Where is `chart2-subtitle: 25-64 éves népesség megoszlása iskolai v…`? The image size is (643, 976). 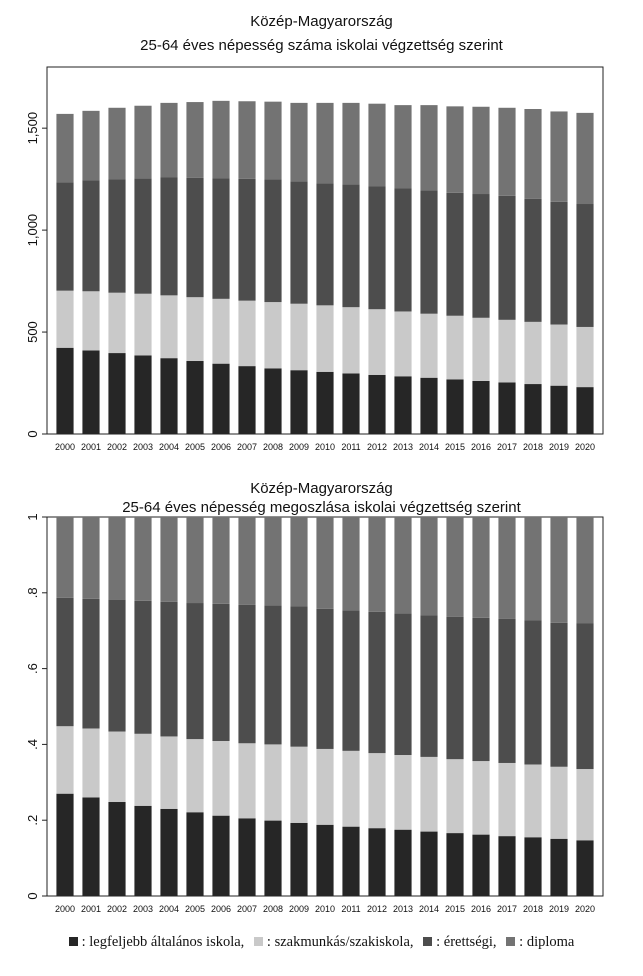
chart2-subtitle: 25-64 éves népesség megoszlása iskolai v… is located at coordinates (321, 507).